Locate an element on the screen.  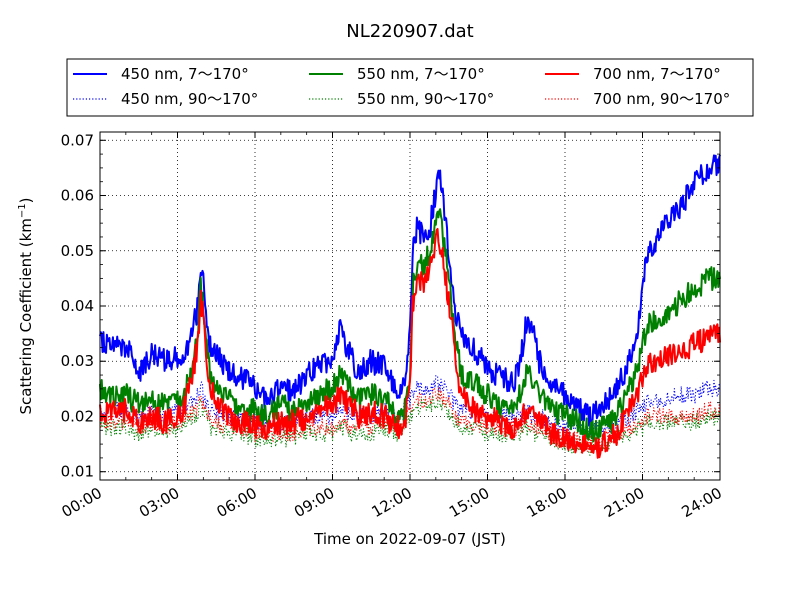
y-tick-label: 0.04 is located at coordinates (77, 306).